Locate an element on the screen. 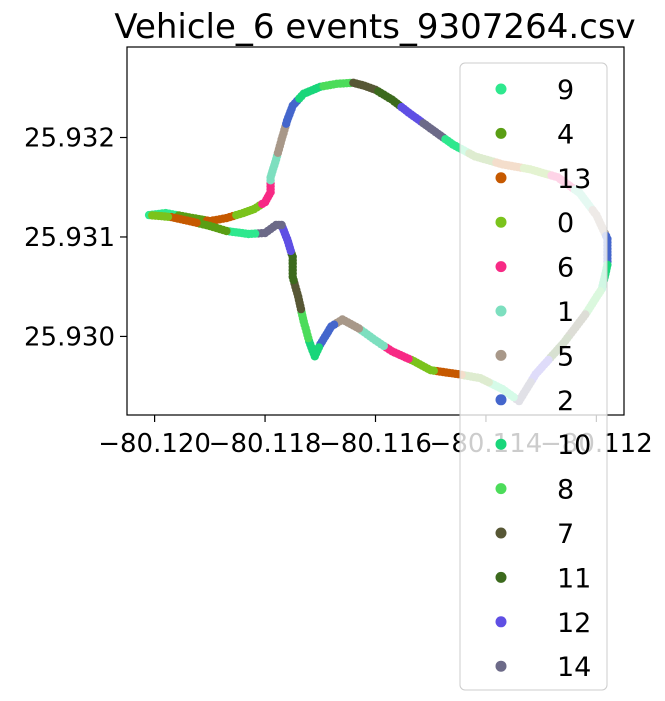  x-tick-label: −80.120 is located at coordinates (154, 444).